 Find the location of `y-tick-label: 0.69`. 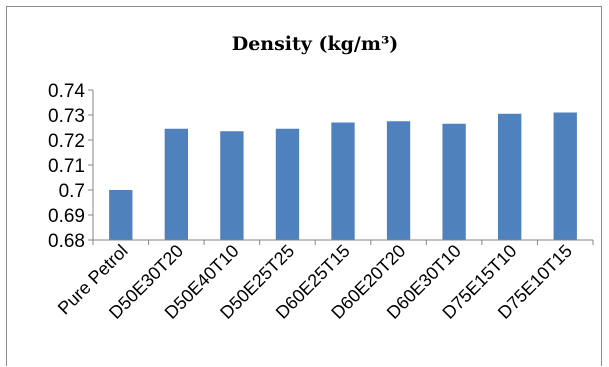

y-tick-label: 0.69 is located at coordinates (66, 216).